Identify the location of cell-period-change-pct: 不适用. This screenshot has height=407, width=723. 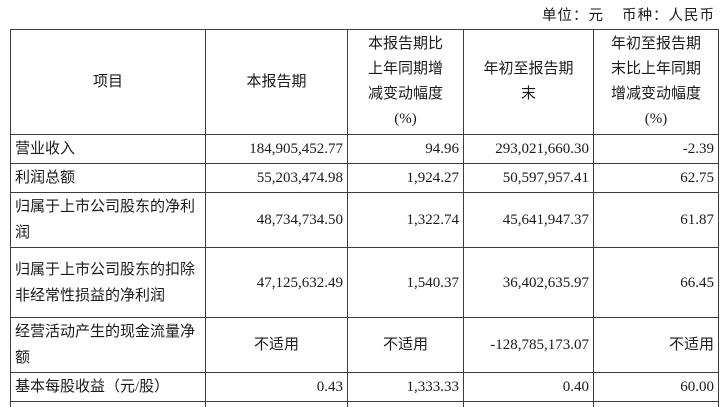
(405, 345).